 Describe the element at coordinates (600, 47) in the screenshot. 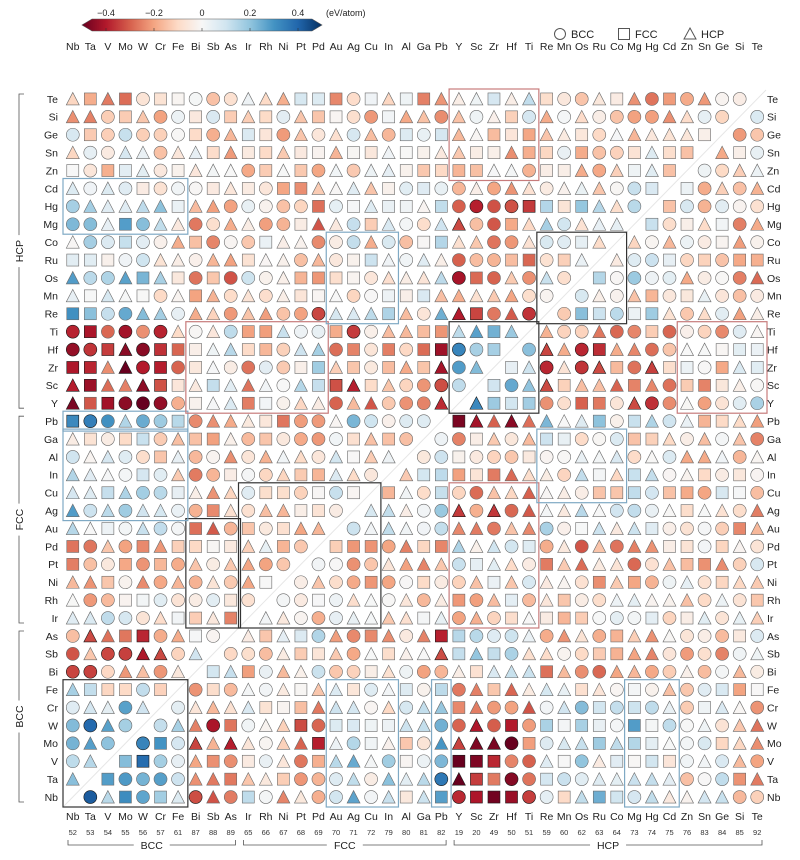

I see `x-axis-top-label: Ru` at that location.